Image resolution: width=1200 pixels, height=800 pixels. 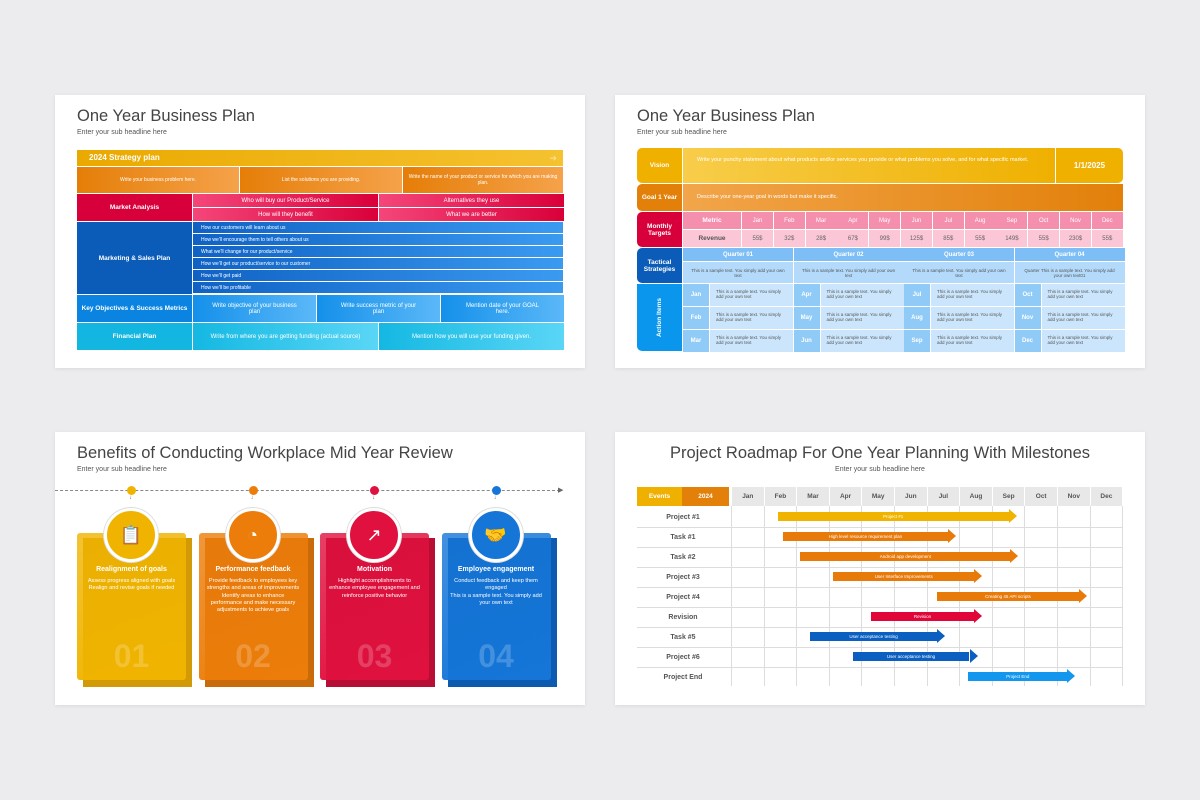 What do you see at coordinates (917, 318) in the screenshot?
I see `action-month: Aug` at bounding box center [917, 318].